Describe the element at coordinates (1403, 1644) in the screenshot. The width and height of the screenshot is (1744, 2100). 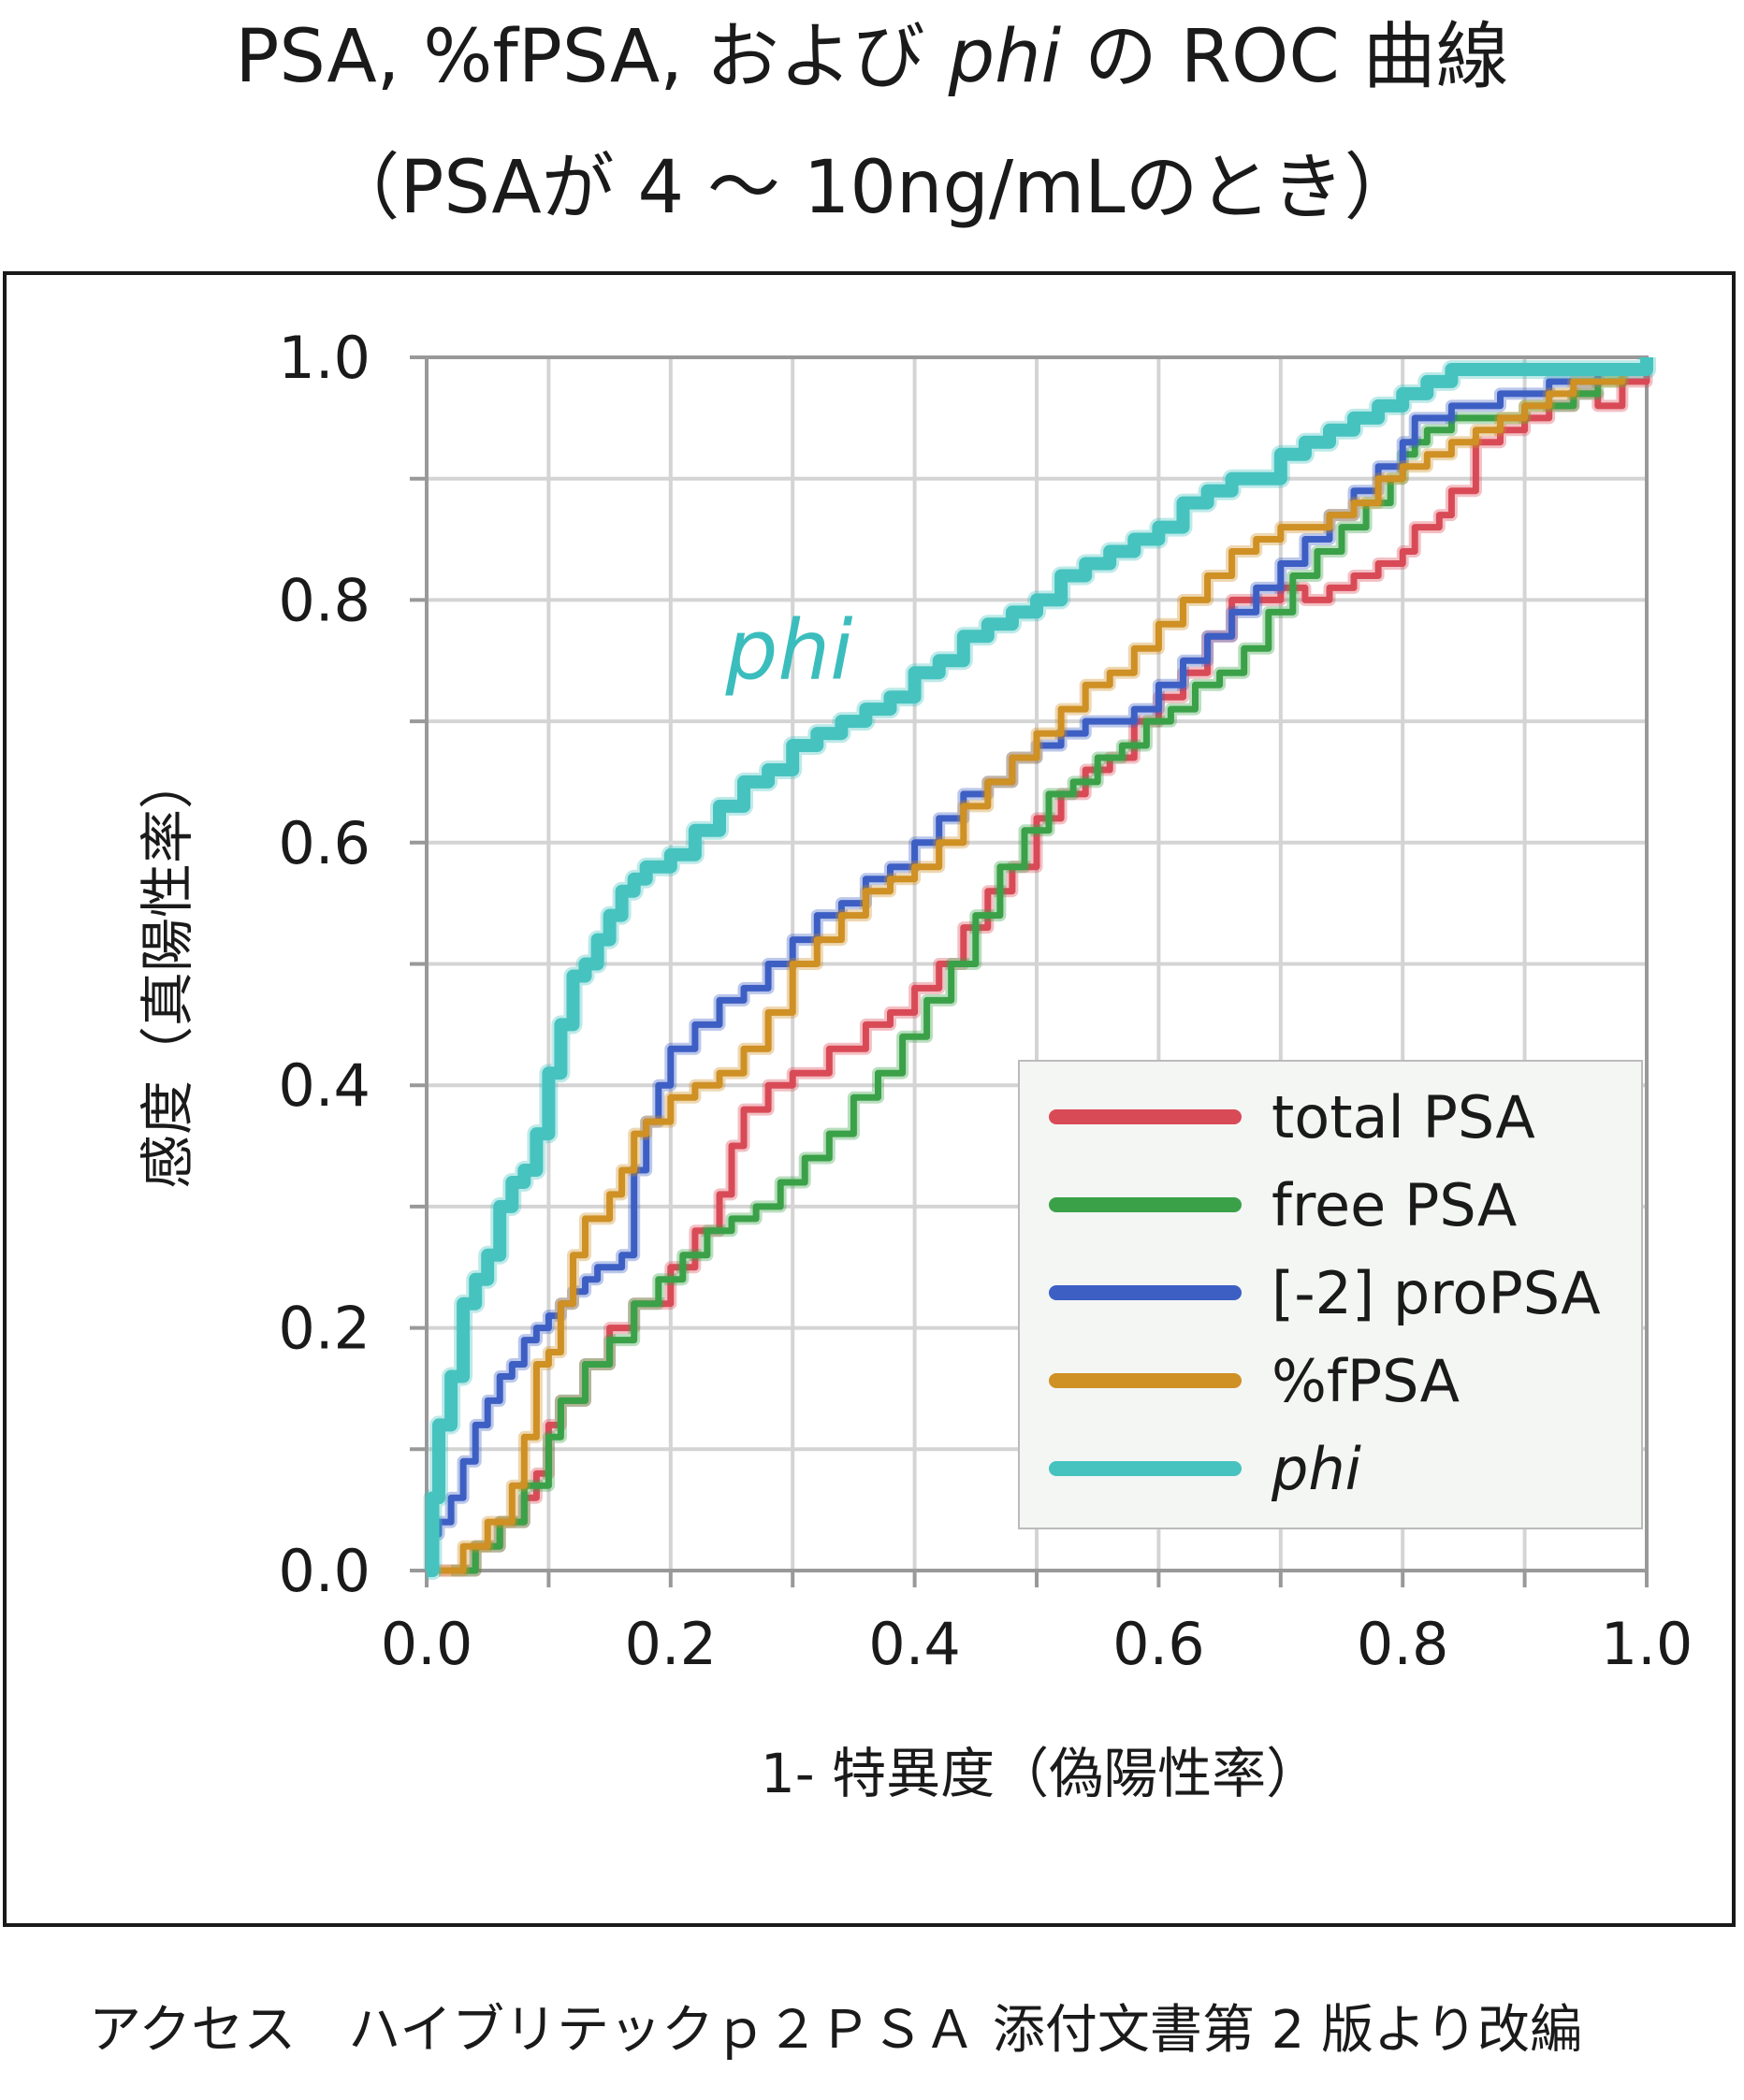
I see `x-tick-label: 0.8` at that location.